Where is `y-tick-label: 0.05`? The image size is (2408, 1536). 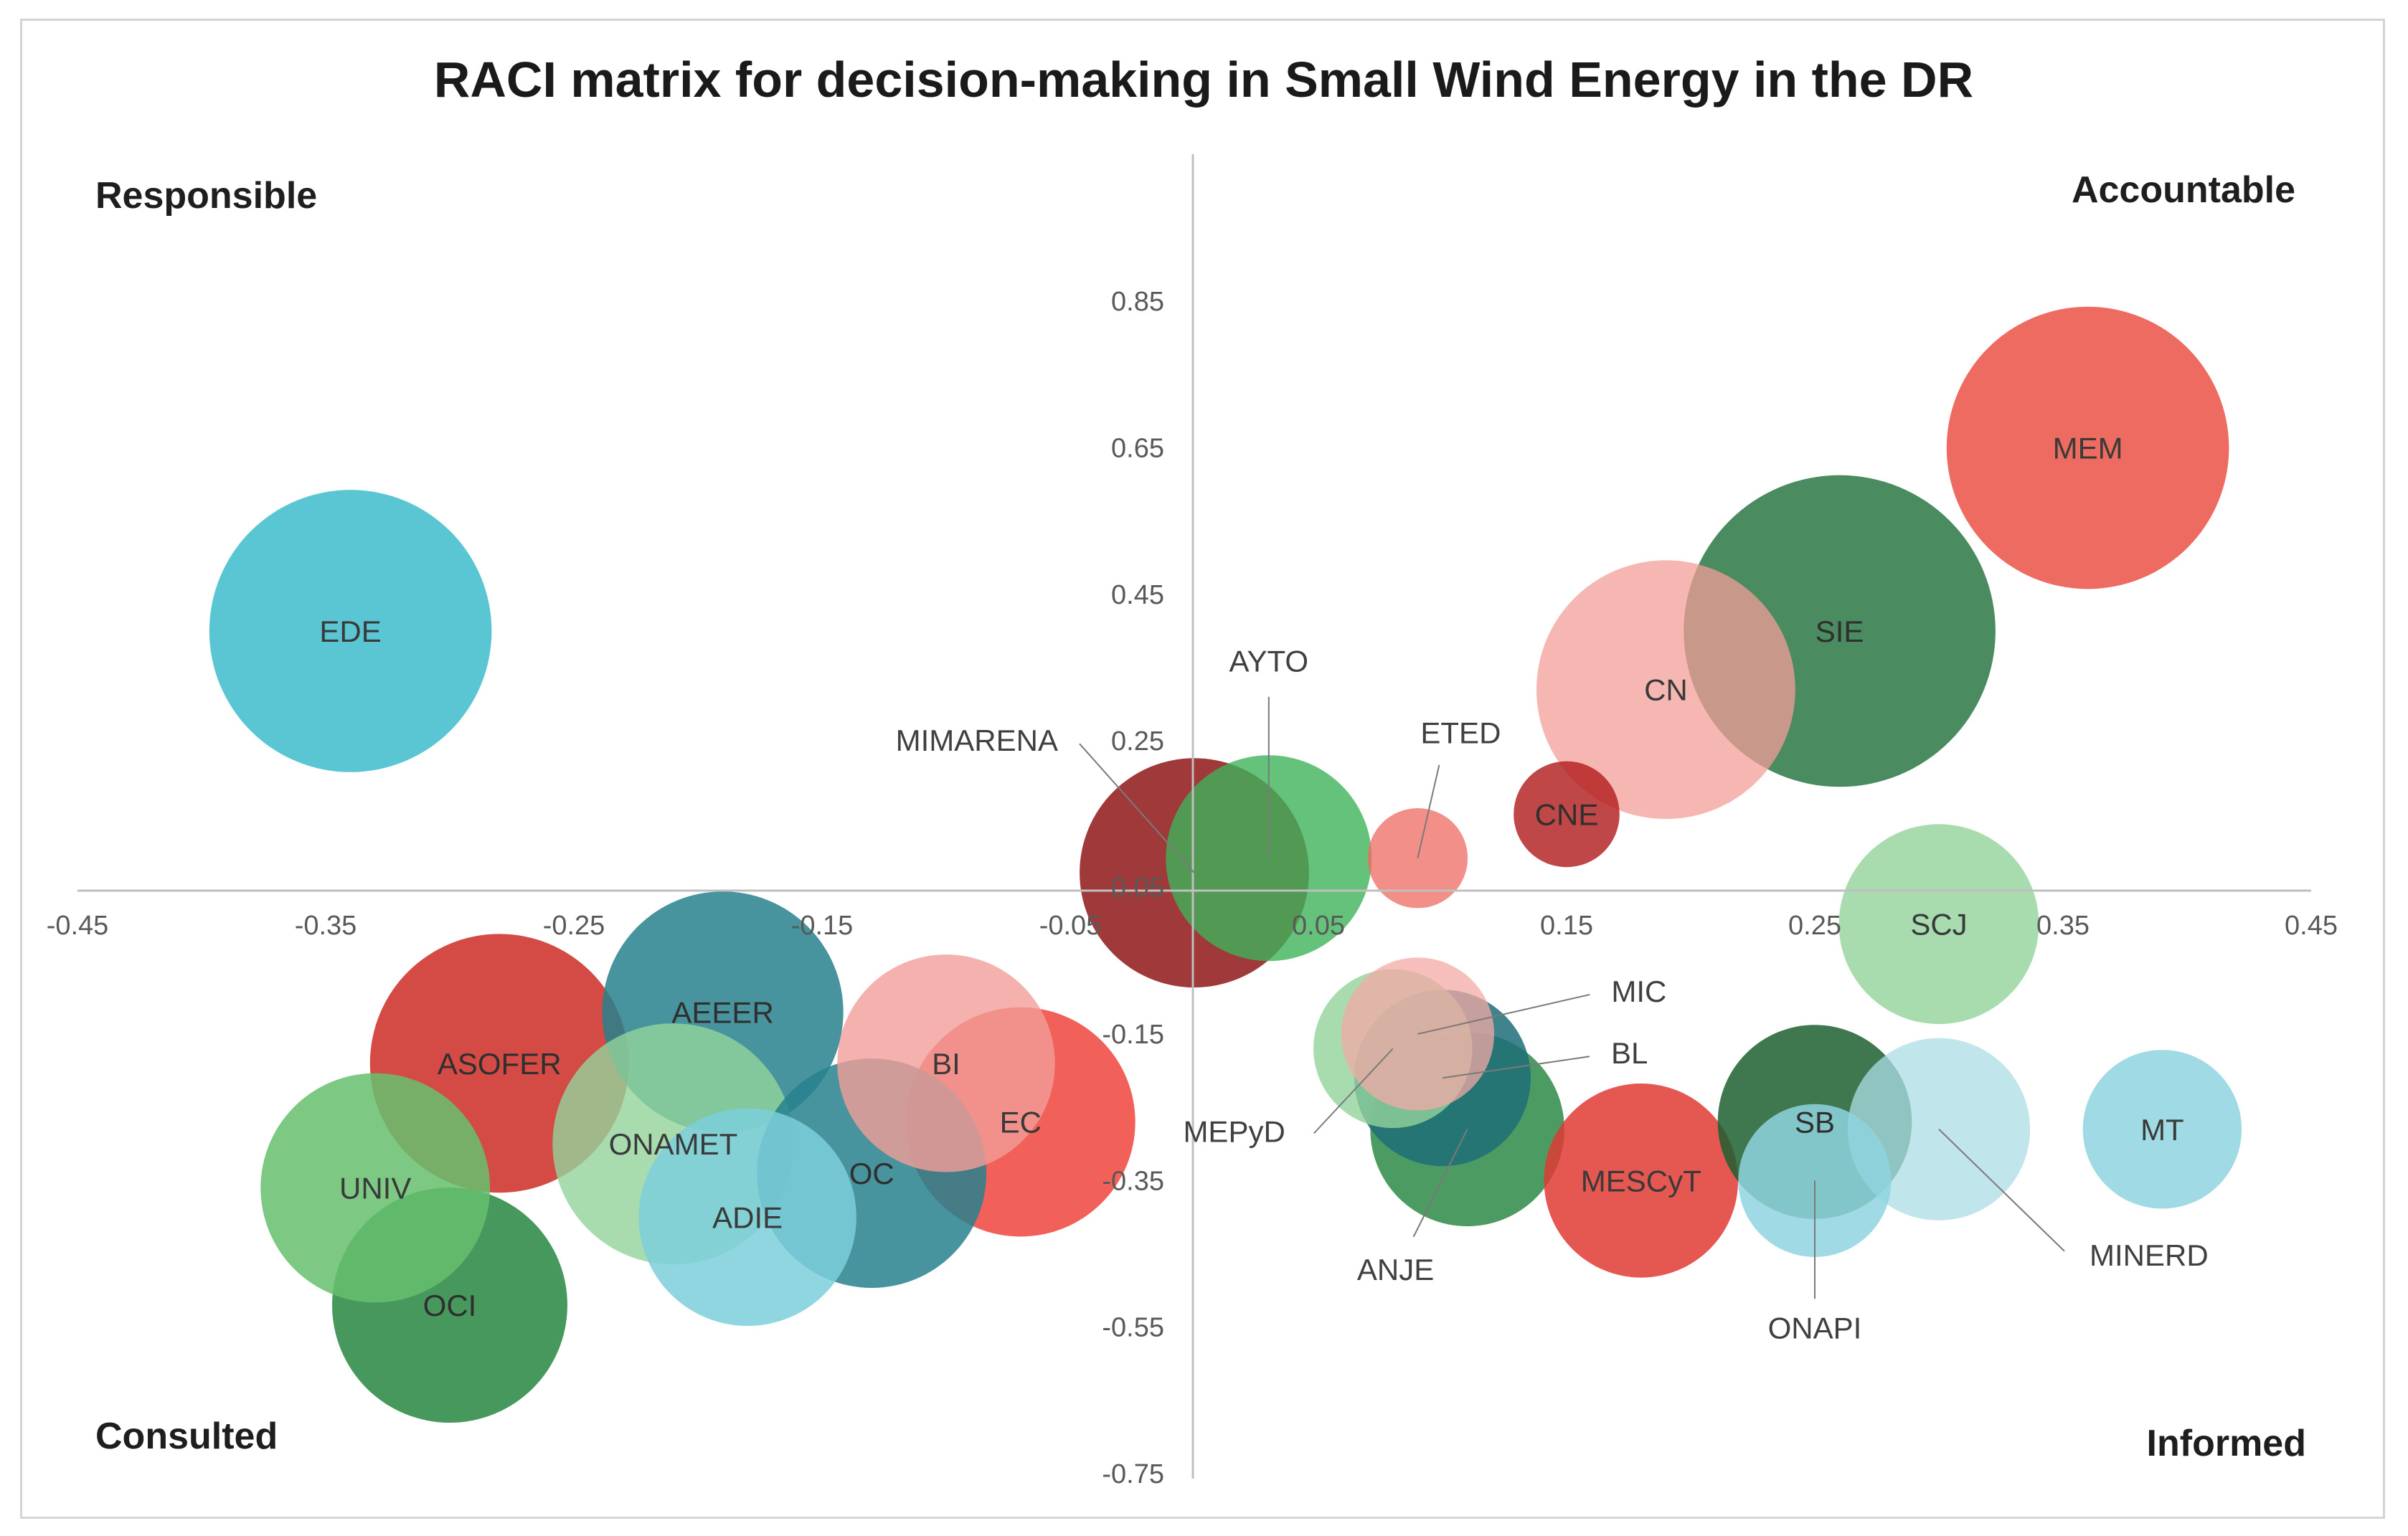
y-tick-label: 0.05 is located at coordinates (1137, 888).